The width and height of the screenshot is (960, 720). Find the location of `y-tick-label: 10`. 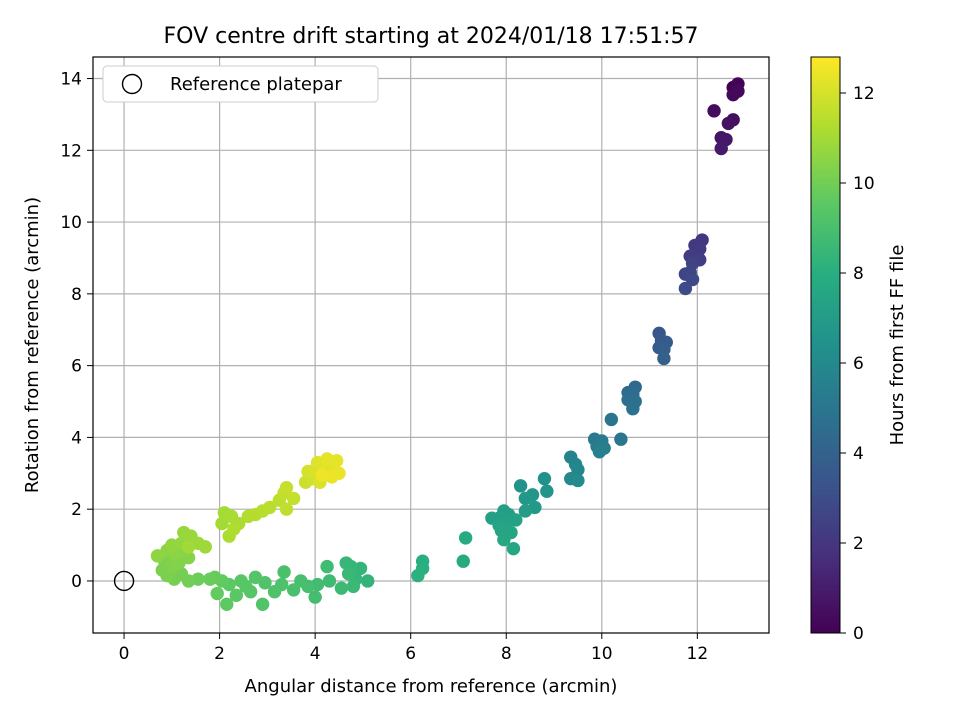

y-tick-label: 10 is located at coordinates (71, 223).